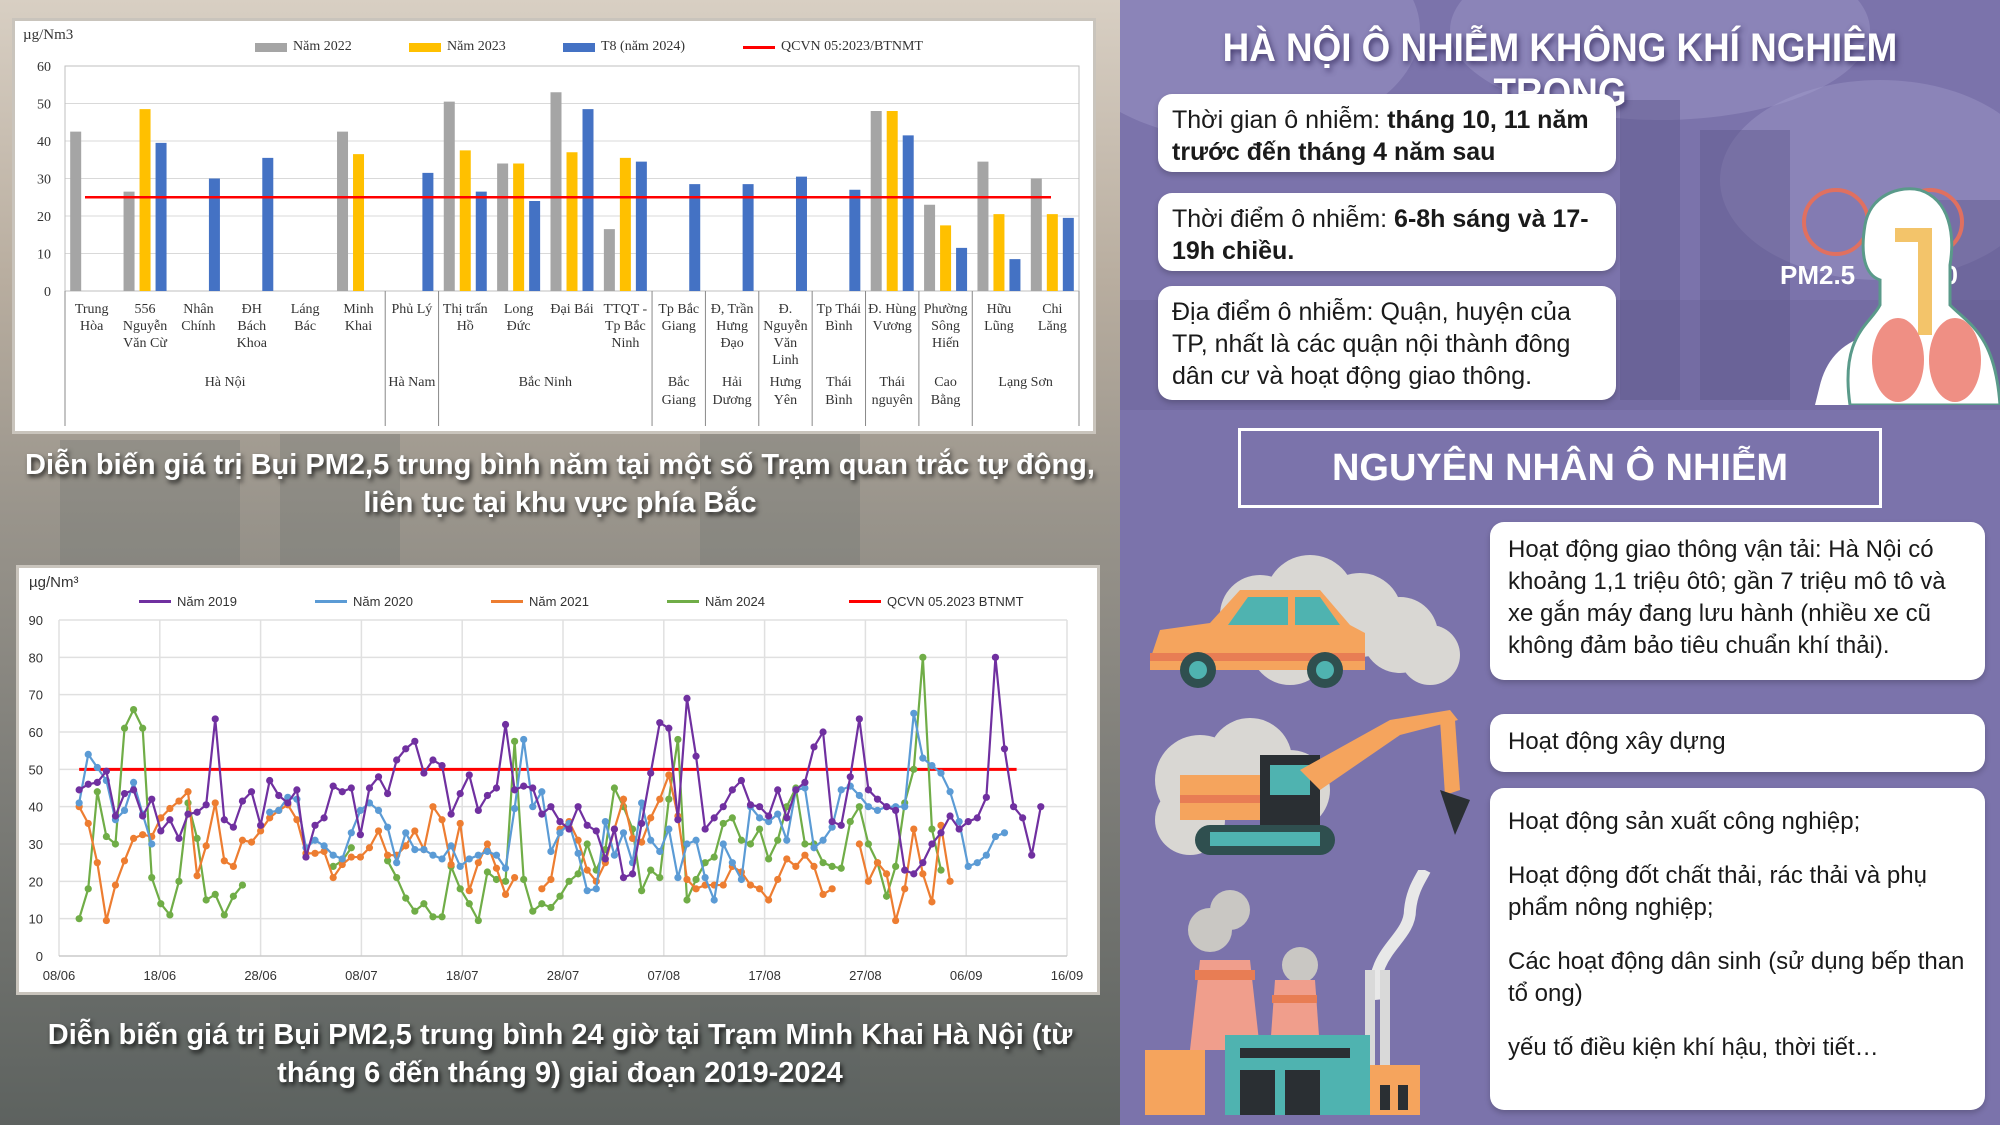 This screenshot has height=1125, width=2000. Describe the element at coordinates (160, 975) in the screenshot. I see `svg-text: 18/06` at that location.